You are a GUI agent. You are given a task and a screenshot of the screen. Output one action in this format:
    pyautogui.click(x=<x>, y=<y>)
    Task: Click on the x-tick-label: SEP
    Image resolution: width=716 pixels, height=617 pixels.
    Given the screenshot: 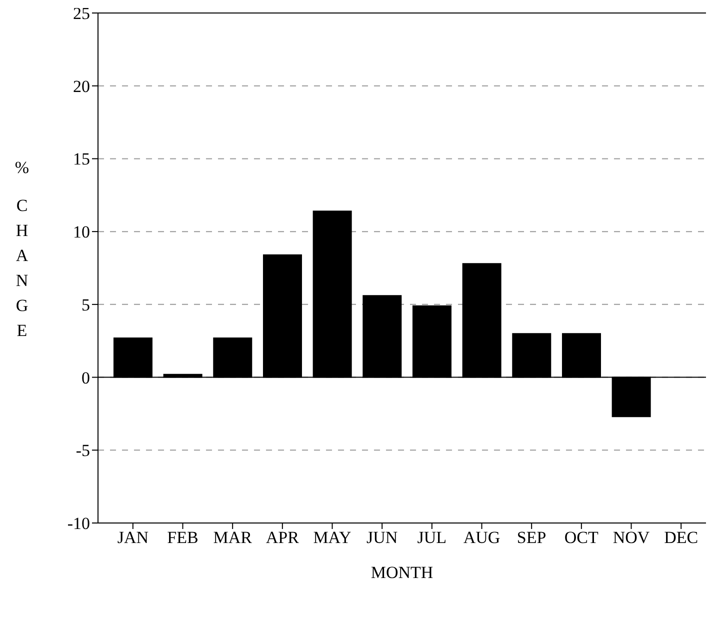 What is the action you would take?
    pyautogui.click(x=531, y=538)
    